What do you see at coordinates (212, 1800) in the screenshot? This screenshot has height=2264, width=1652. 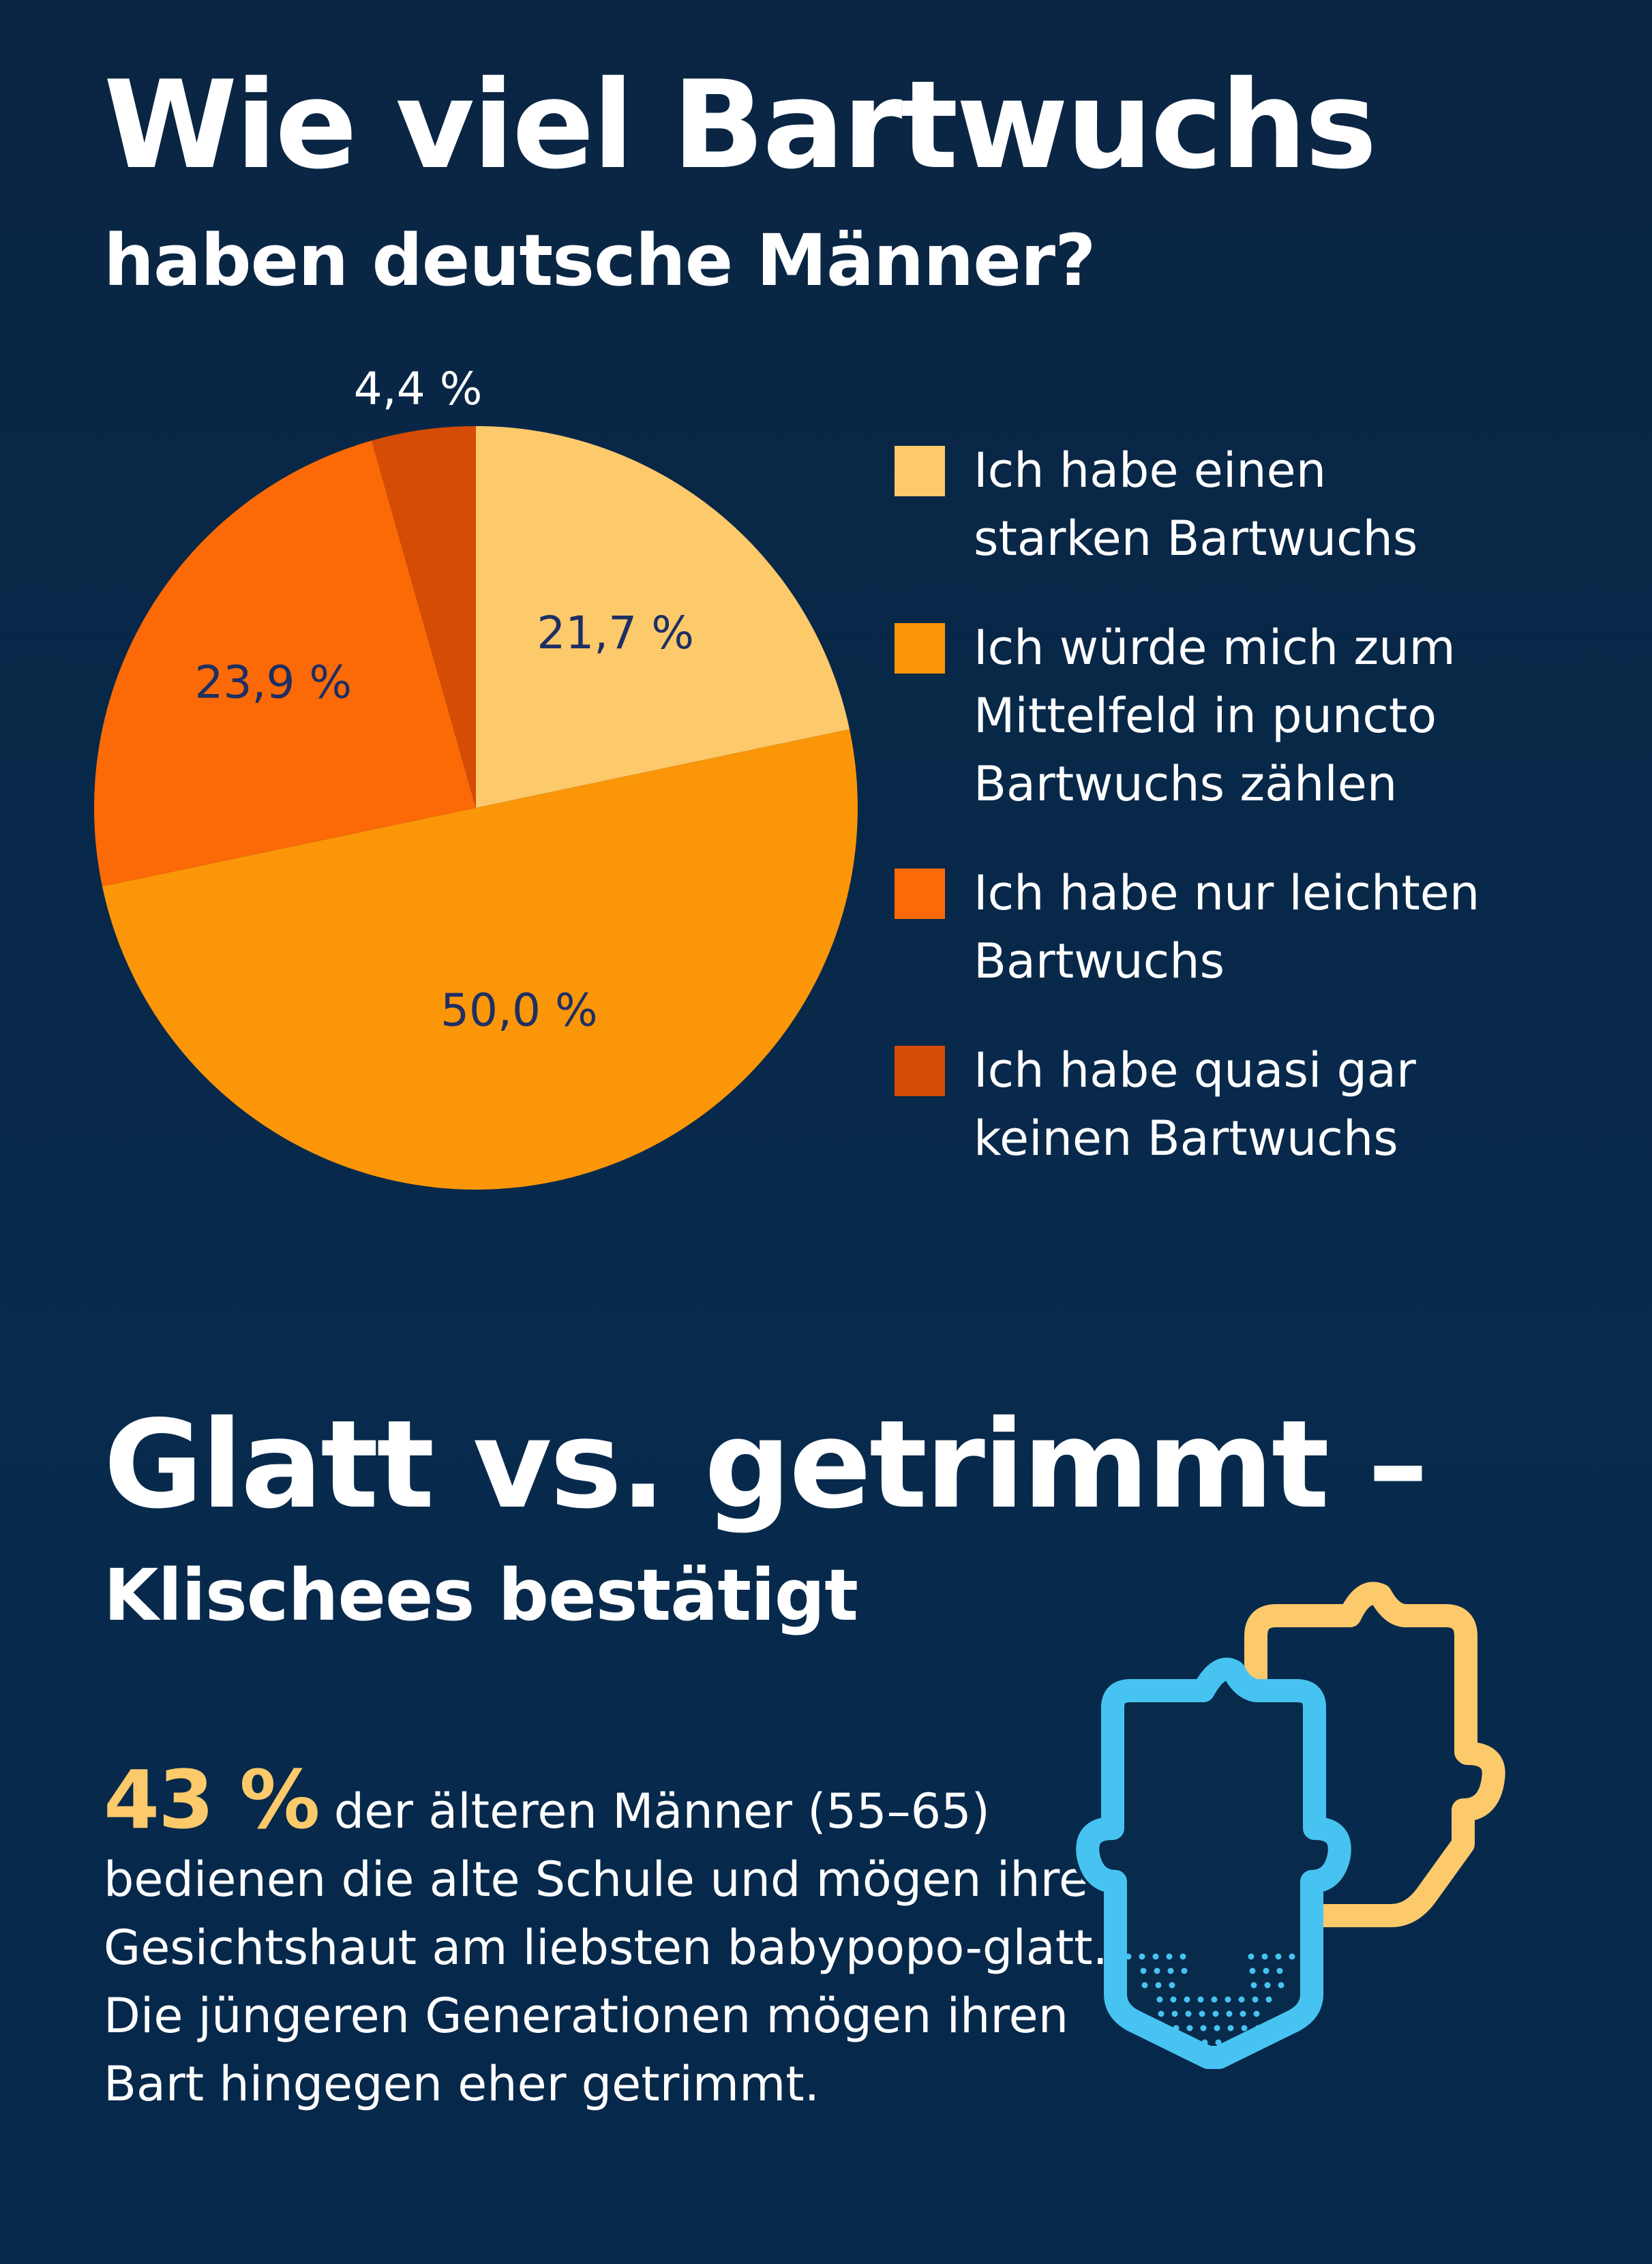 I see `stat-highlight: 43 %` at bounding box center [212, 1800].